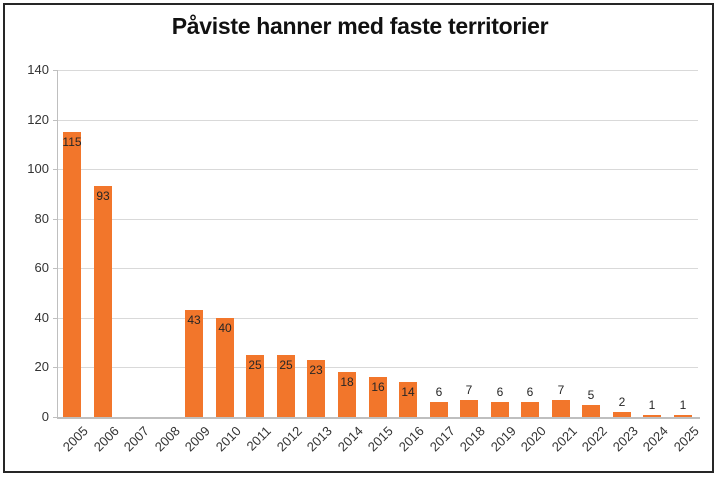 This screenshot has height=481, width=720. What do you see at coordinates (38, 69) in the screenshot?
I see `y-axis-tick-label: 140` at bounding box center [38, 69].